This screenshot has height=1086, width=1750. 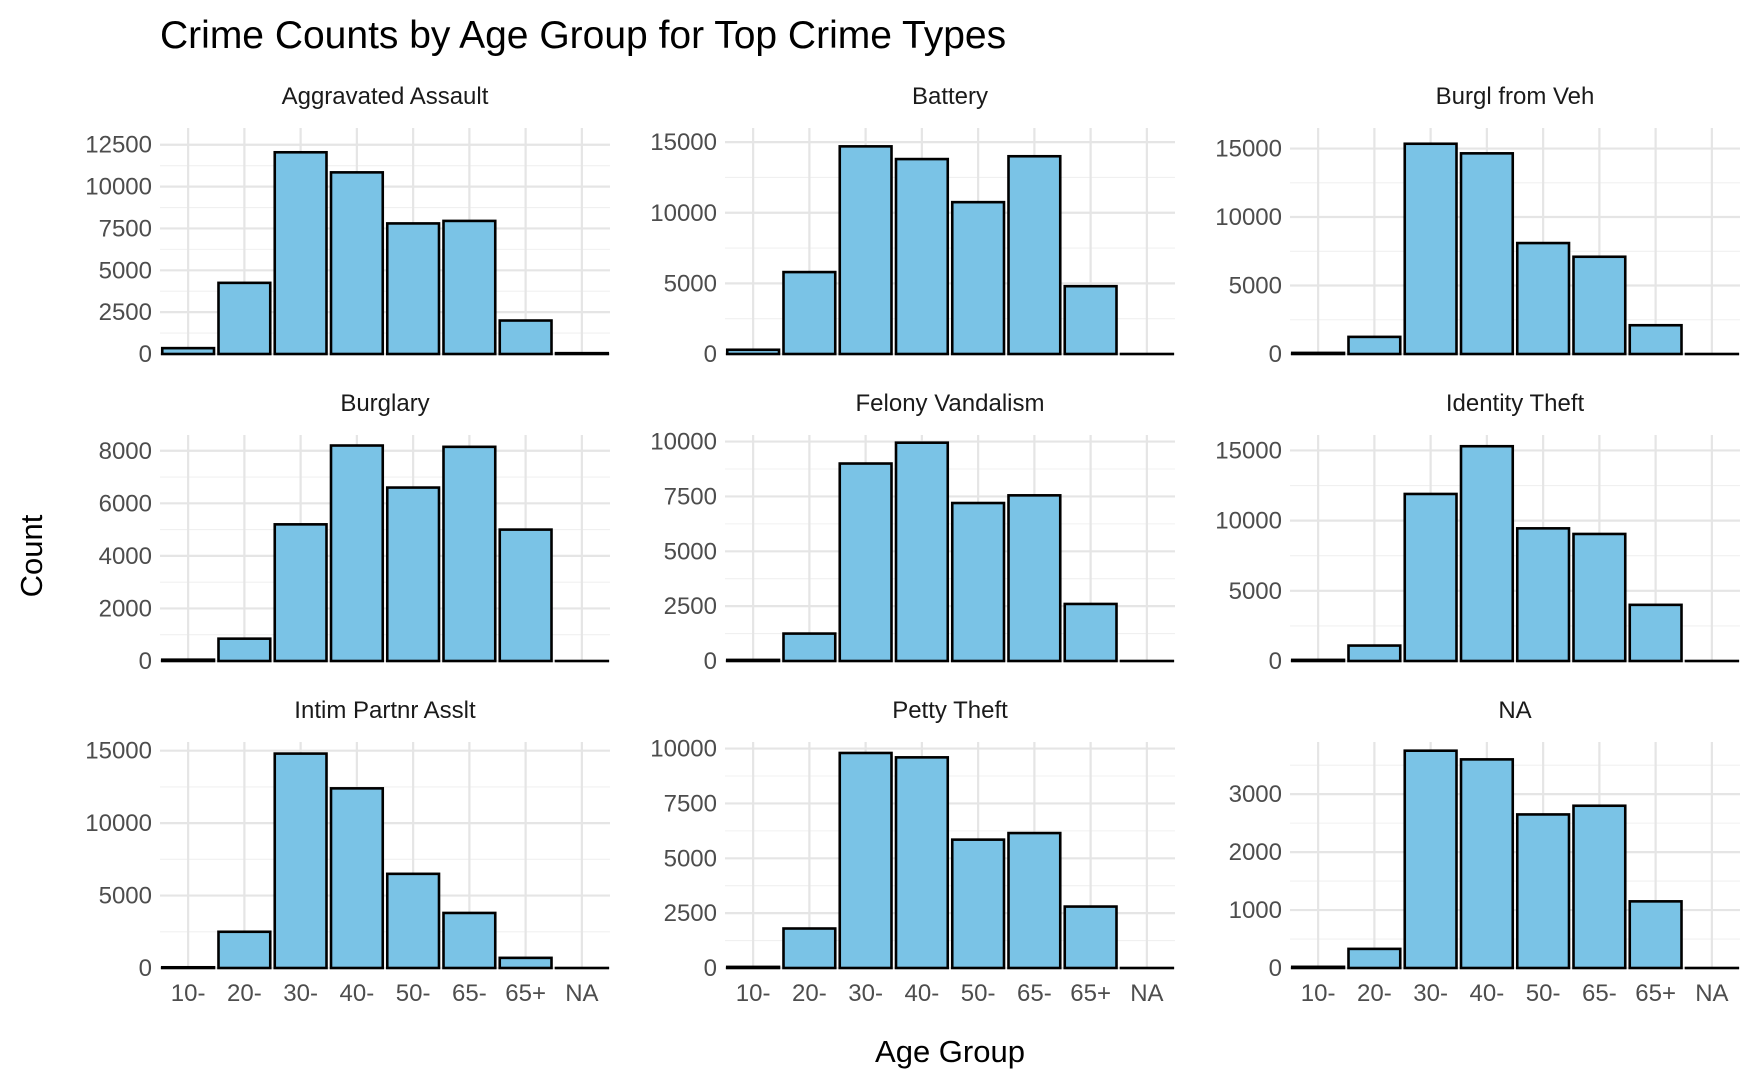 I want to click on facet-label: Intim Partnr Asslt, so click(x=385, y=710).